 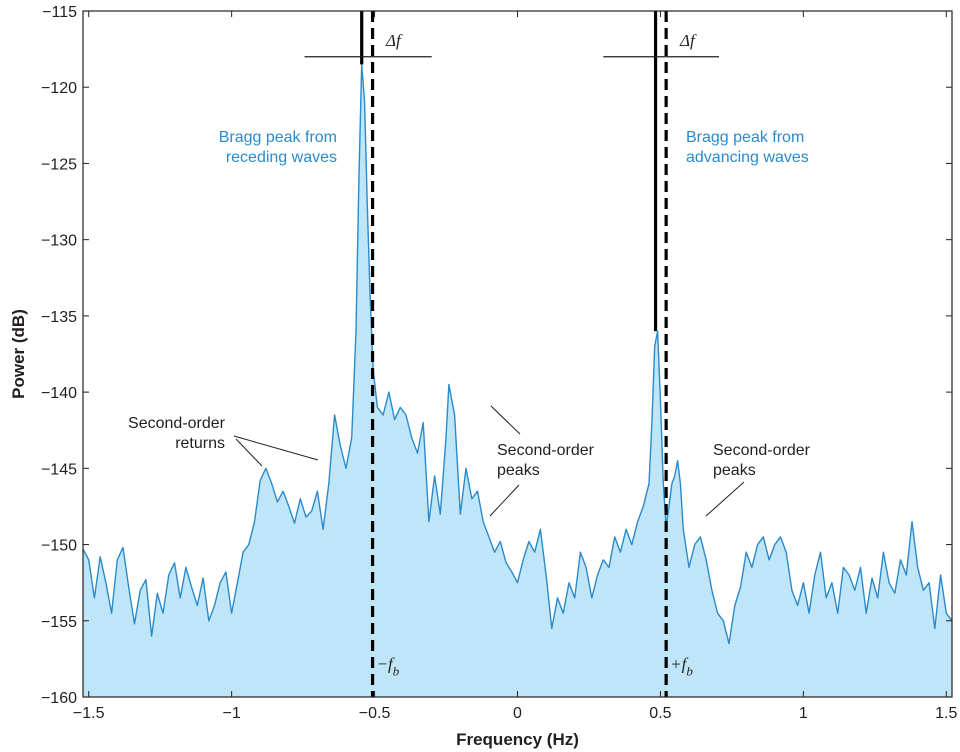 What do you see at coordinates (517, 739) in the screenshot?
I see `x-axis-title: Frequency (Hz)` at bounding box center [517, 739].